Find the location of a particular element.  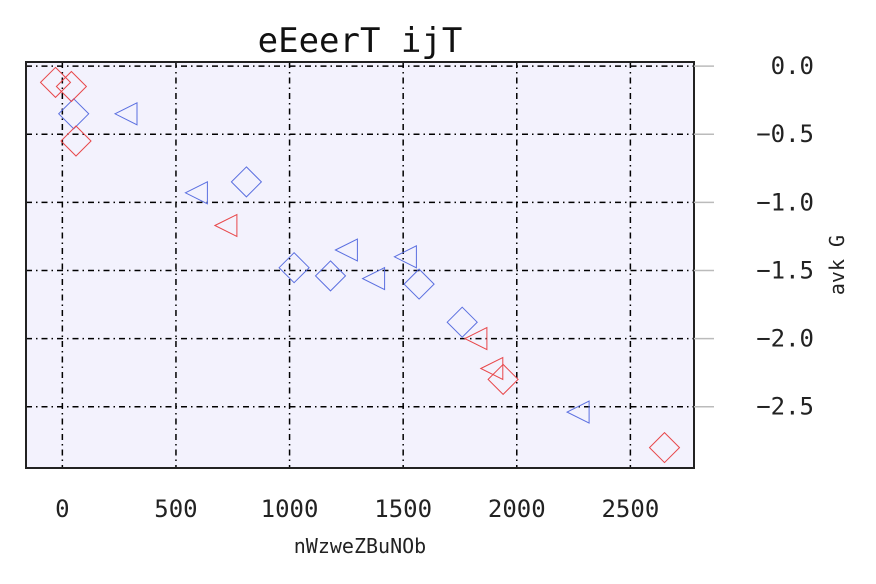

chart-title: eEeerT ijT is located at coordinates (360, 41).